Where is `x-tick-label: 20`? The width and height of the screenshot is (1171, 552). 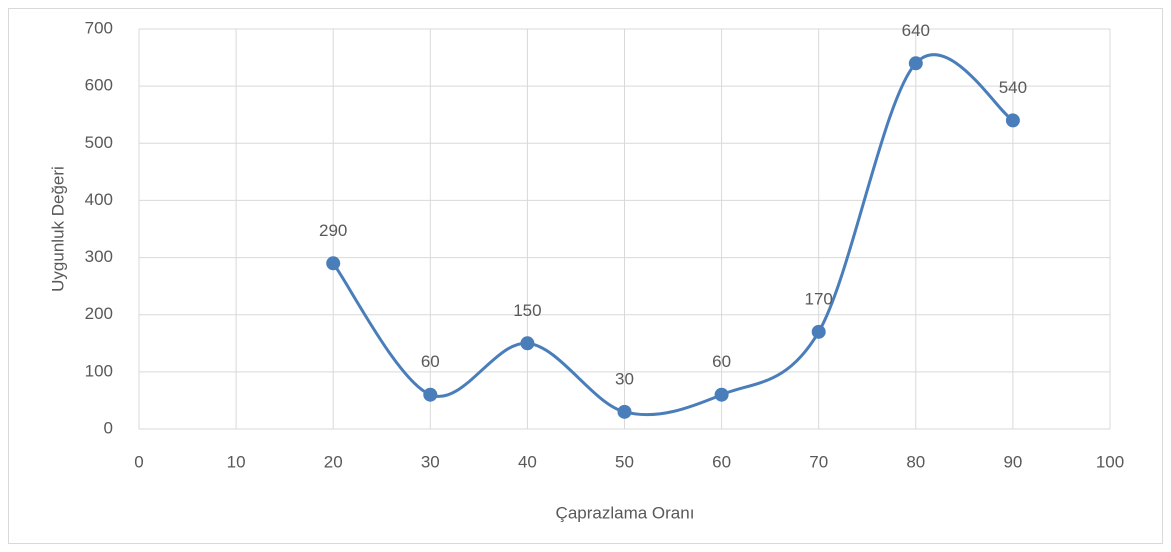 x-tick-label: 20 is located at coordinates (333, 461).